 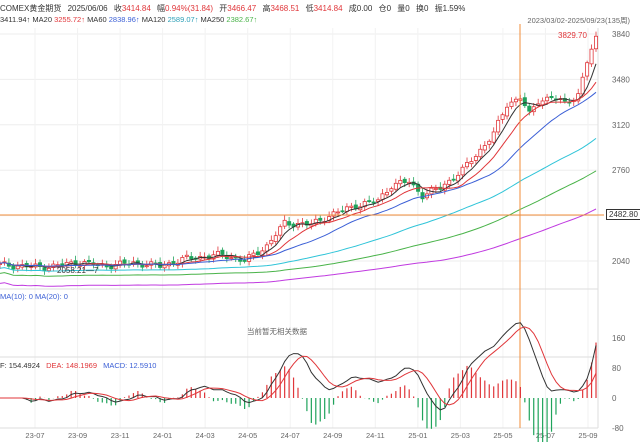 What do you see at coordinates (71, 270) in the screenshot?
I see `min-price-value: 2058.21` at bounding box center [71, 270].